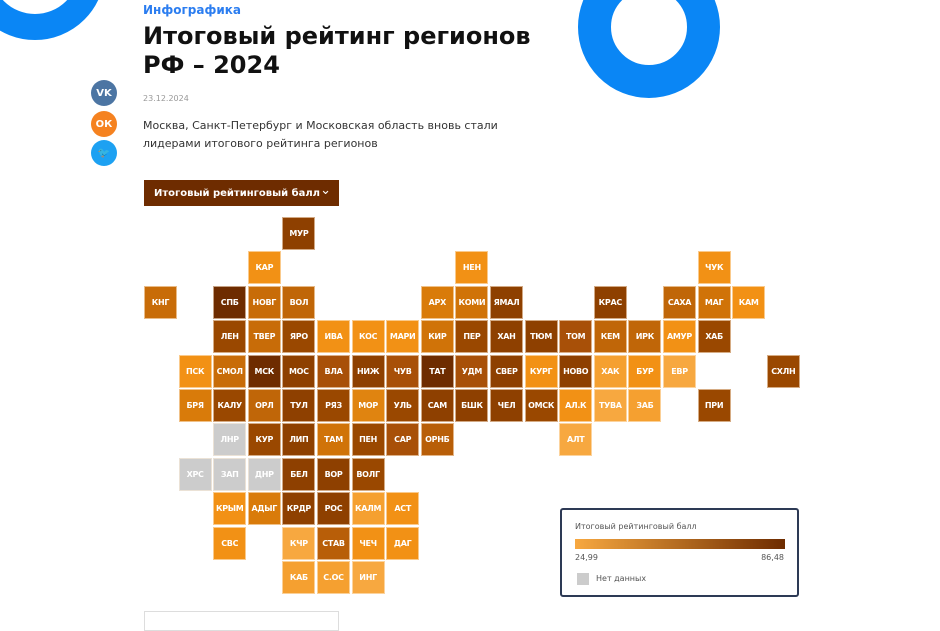  Describe the element at coordinates (403, 337) in the screenshot. I see `region-tile: МАРИ` at that location.